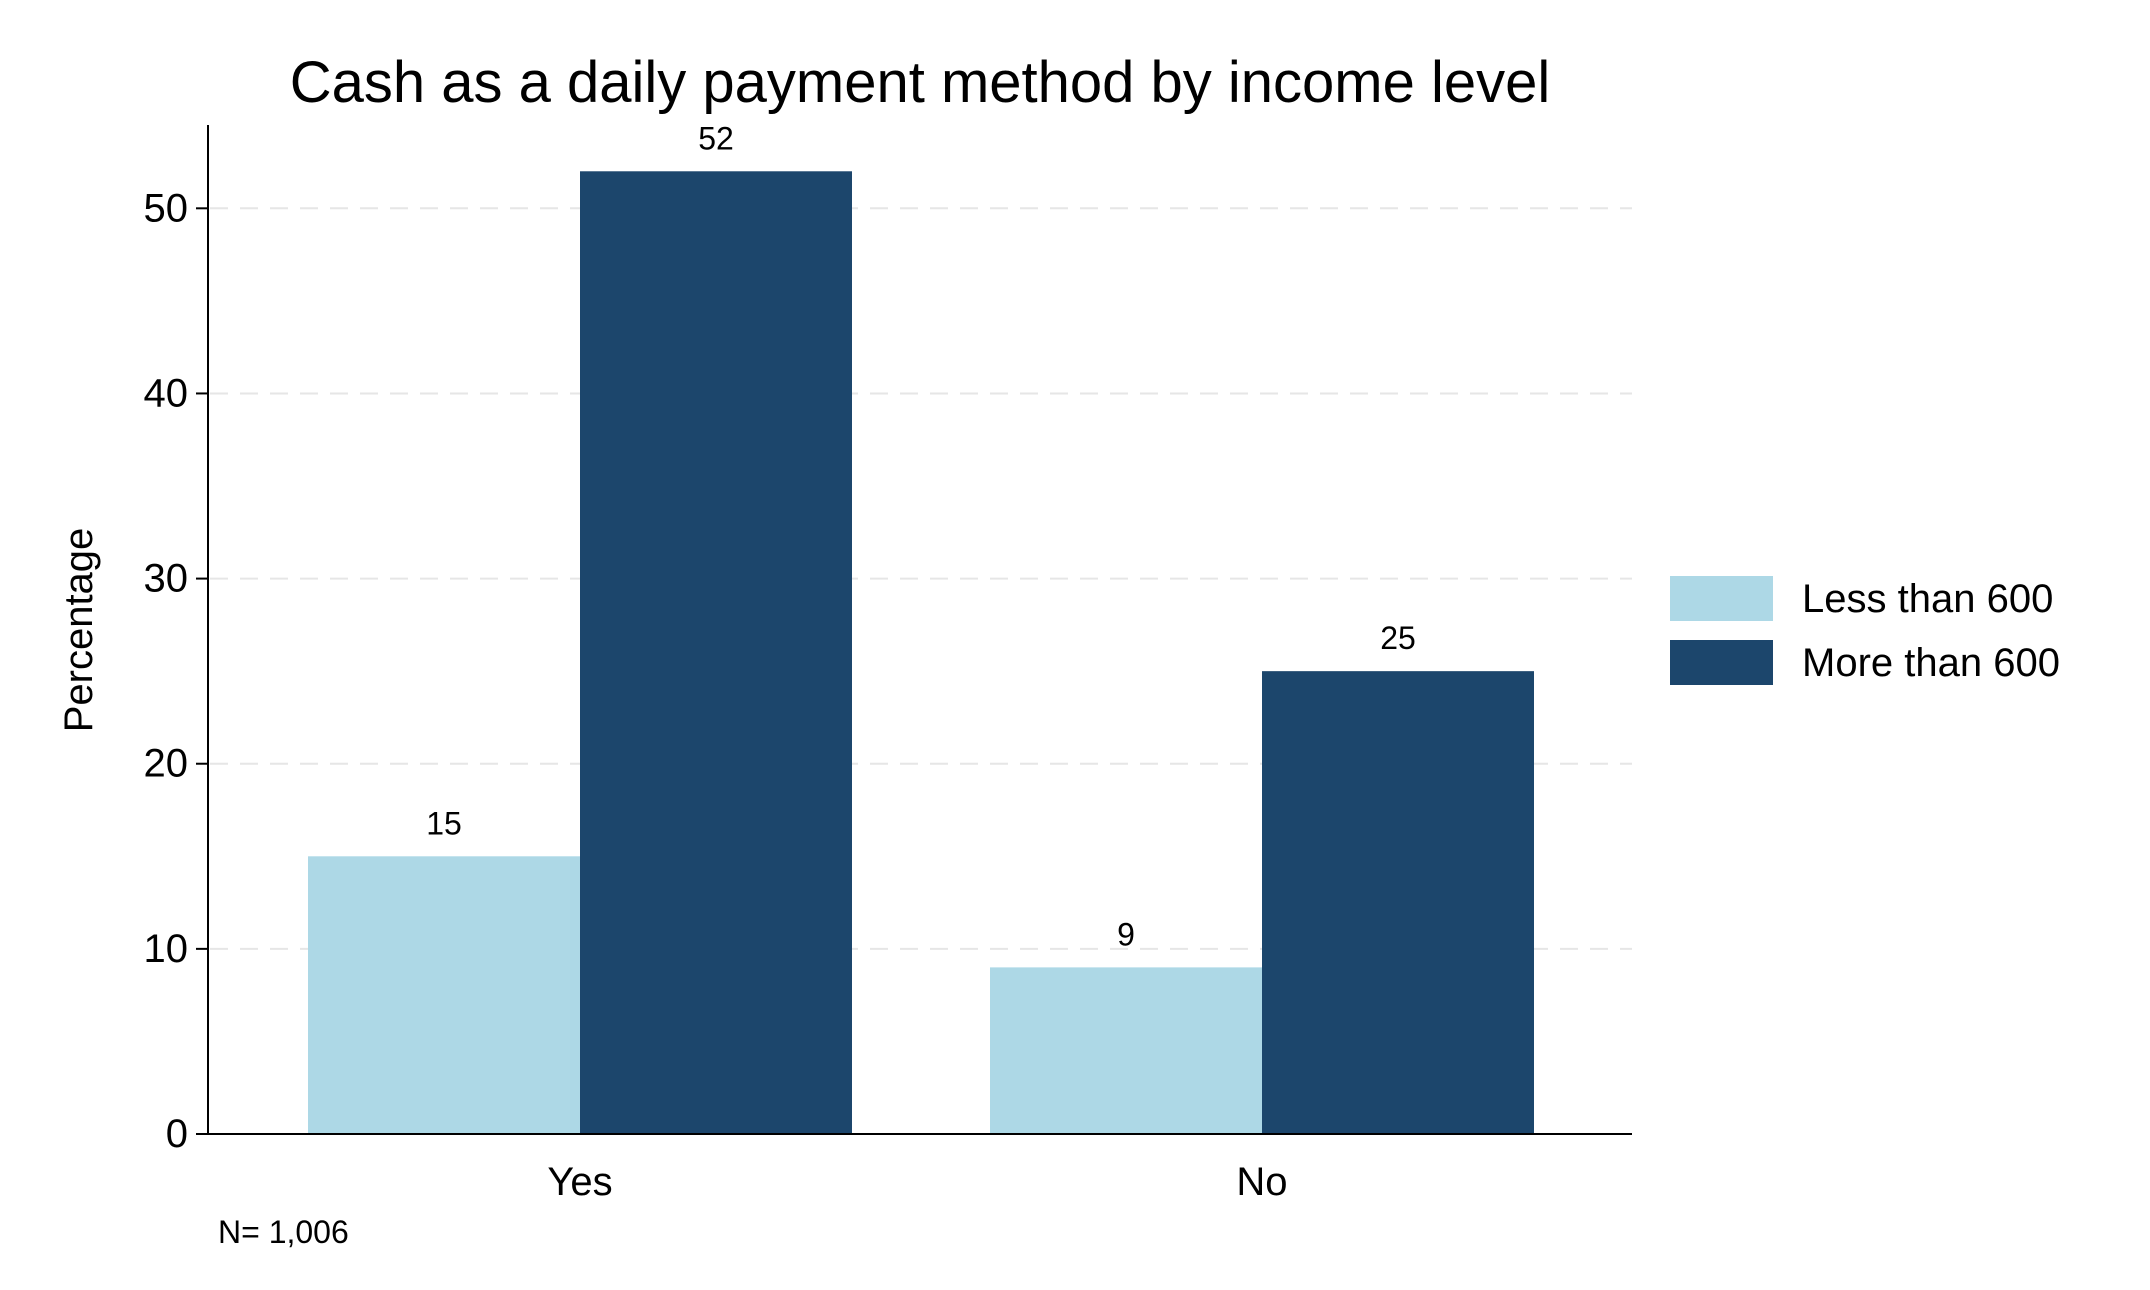  Describe the element at coordinates (79, 630) in the screenshot. I see `y-axis-label: Percentage` at that location.